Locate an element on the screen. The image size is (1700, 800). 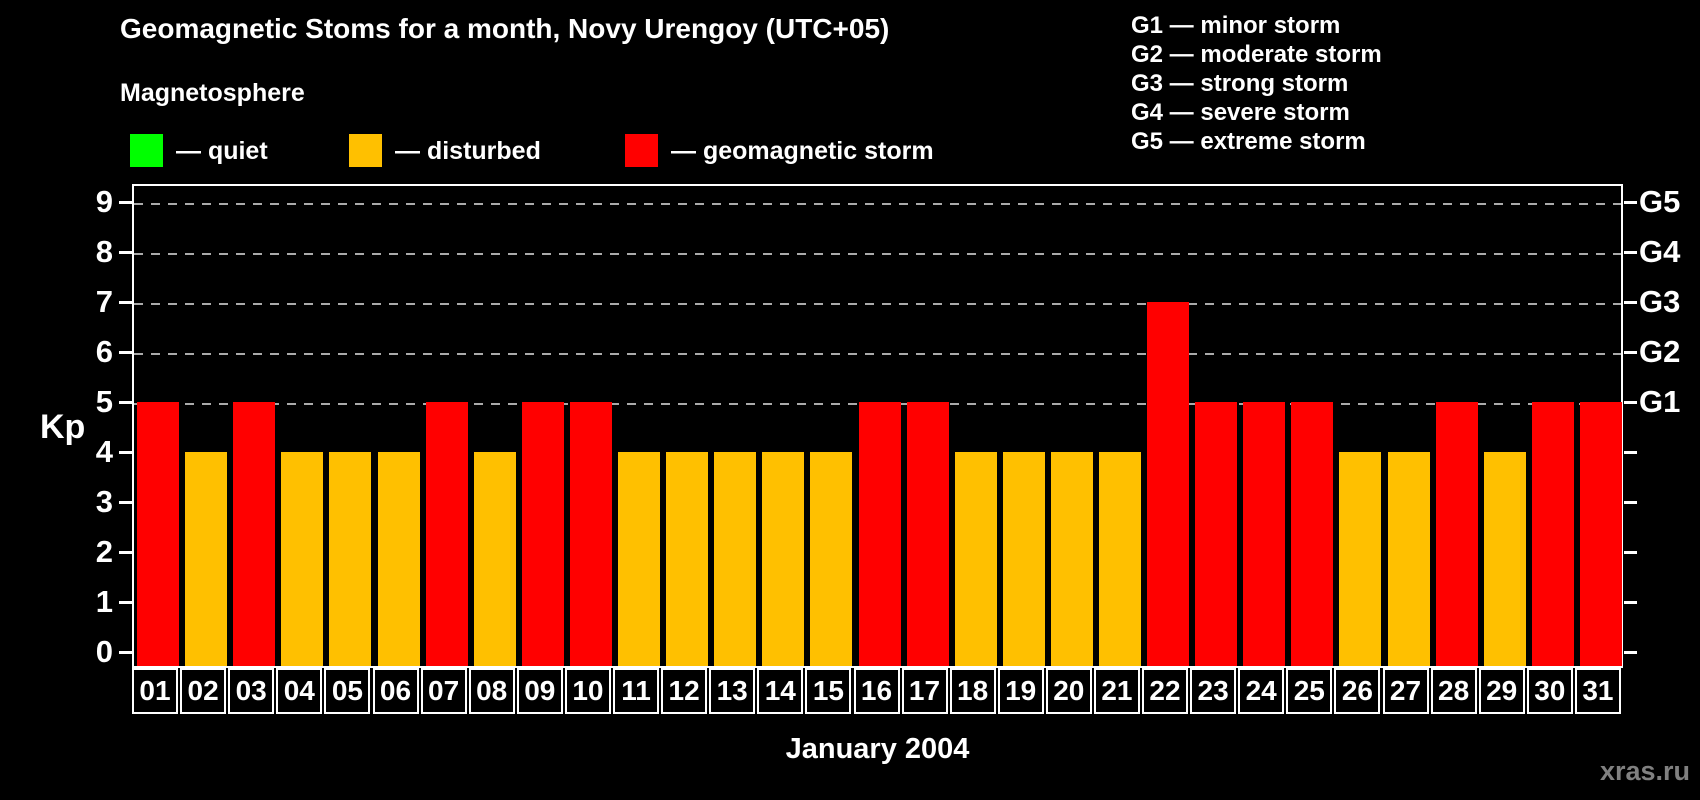
day-label-10: 10 is located at coordinates (587, 691).